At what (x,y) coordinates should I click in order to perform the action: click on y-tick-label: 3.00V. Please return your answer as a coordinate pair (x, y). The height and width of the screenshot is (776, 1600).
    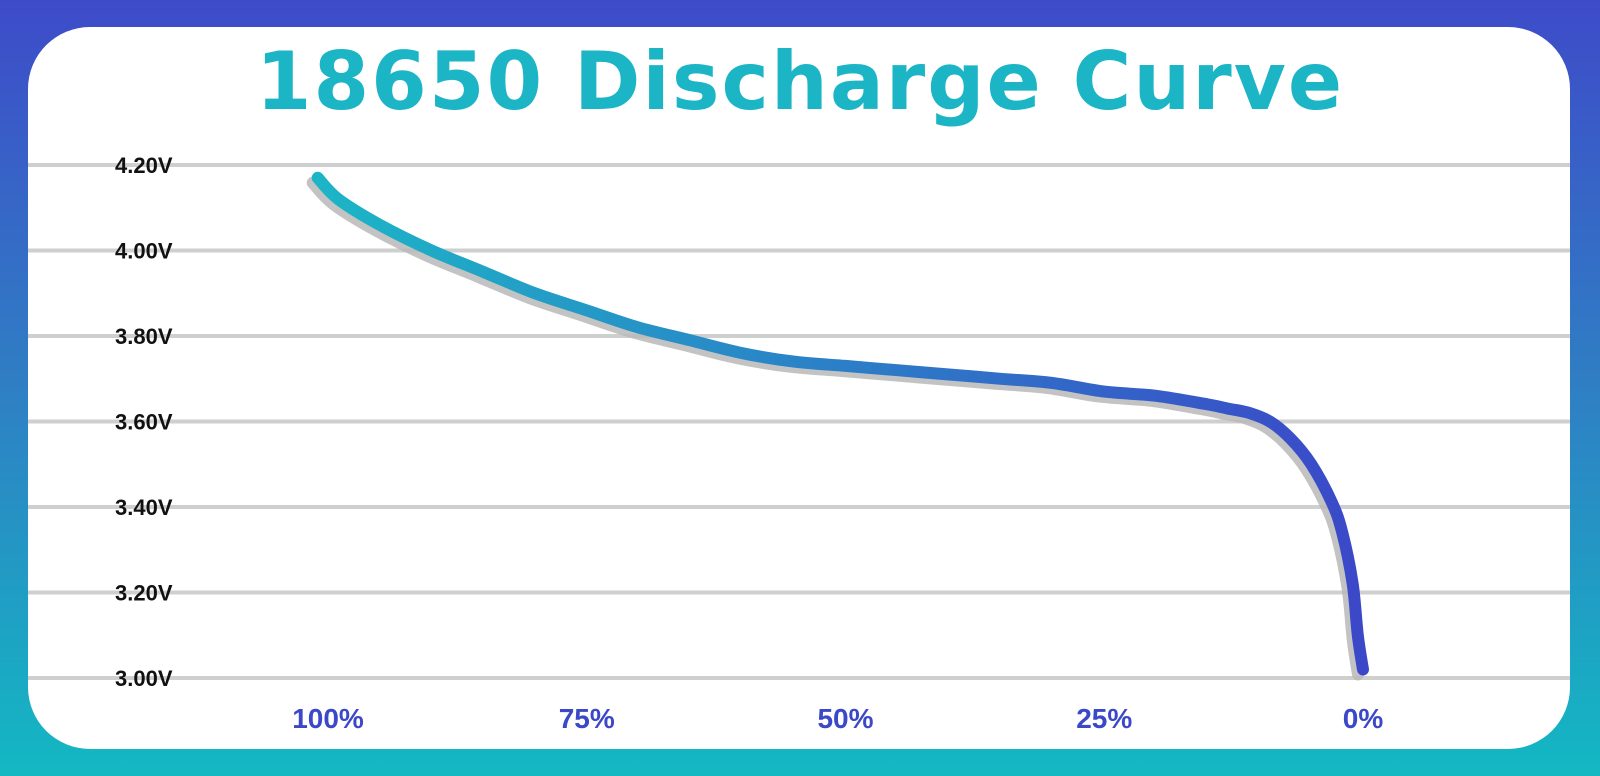
    Looking at the image, I should click on (144, 678).